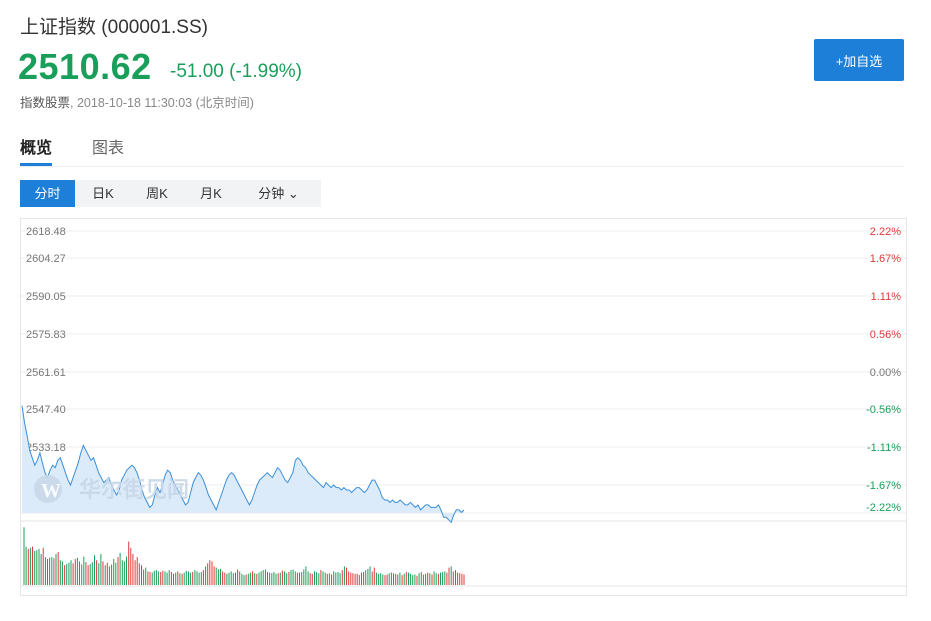  Describe the element at coordinates (154, 27) in the screenshot. I see `stock-code: (000001.SS)` at that location.